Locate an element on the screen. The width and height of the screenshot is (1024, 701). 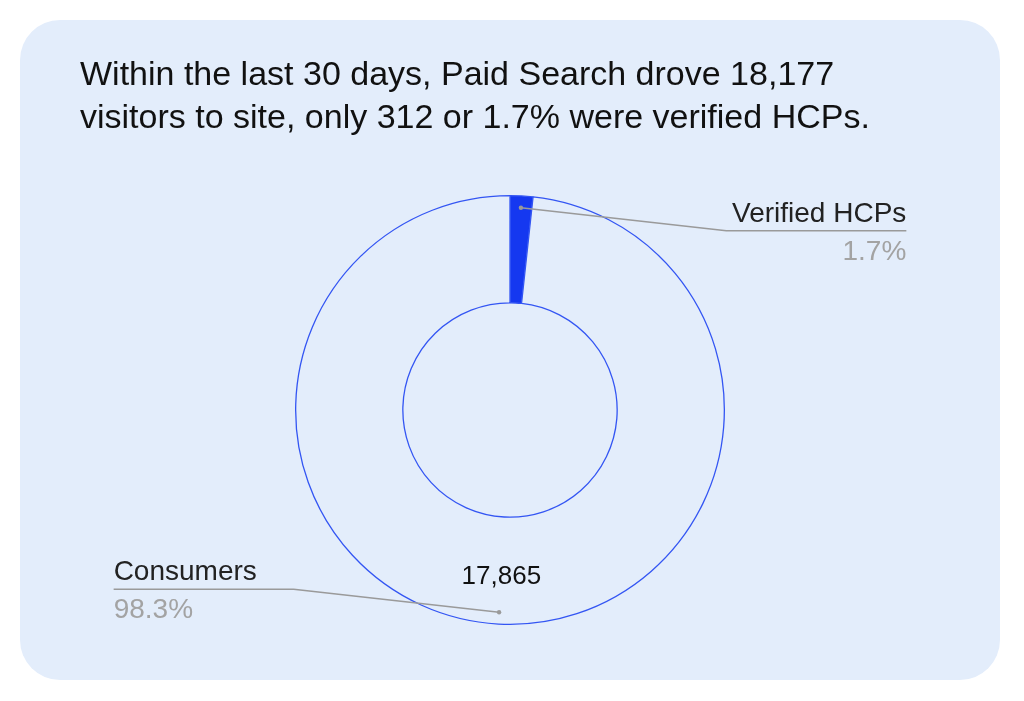
data-label: 17,865 is located at coordinates (501, 574).